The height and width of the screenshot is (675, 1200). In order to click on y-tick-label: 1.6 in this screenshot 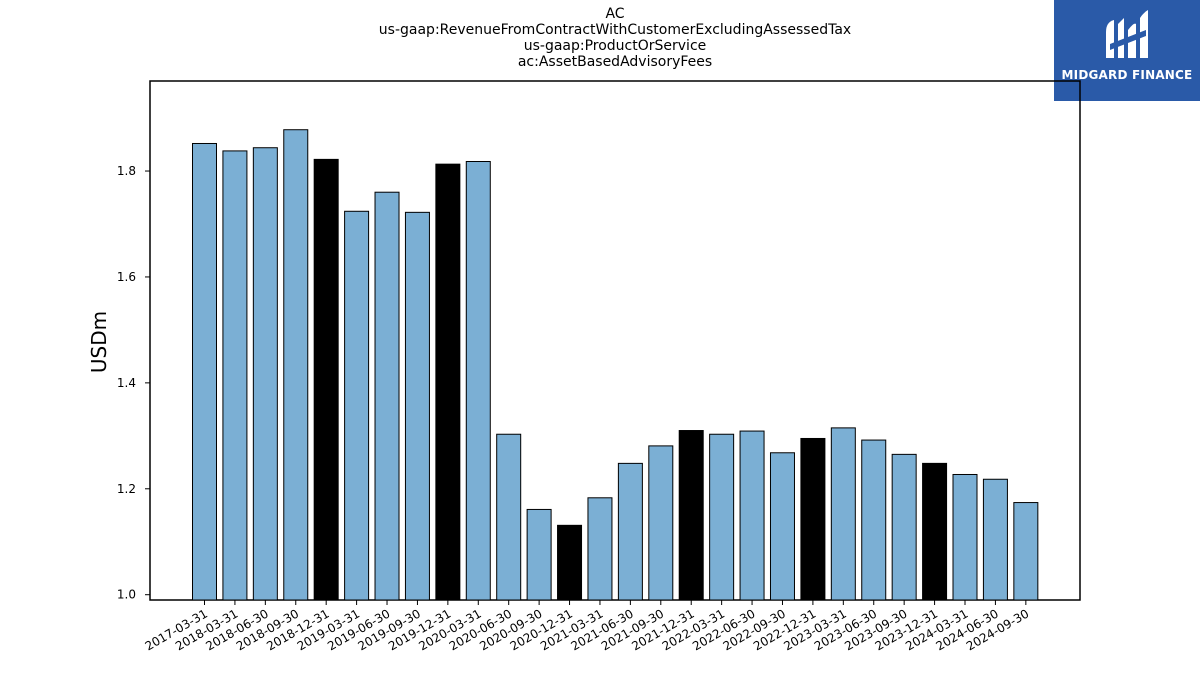, I will do `click(126, 277)`.